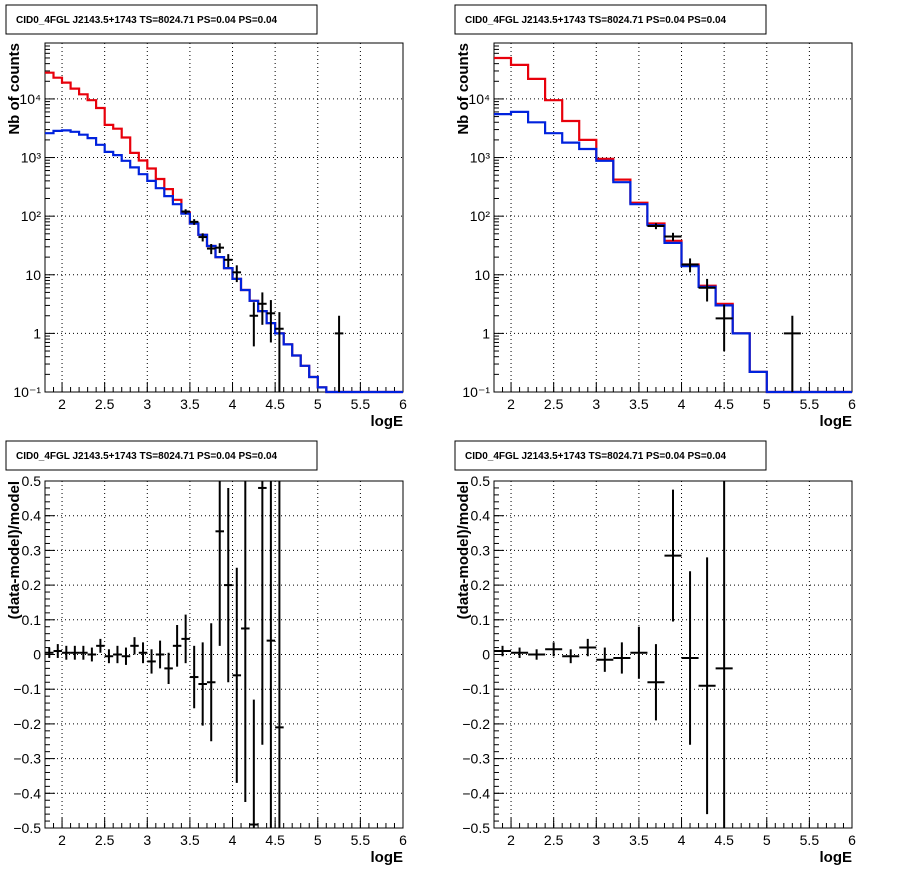 This screenshot has height=875, width=898. Describe the element at coordinates (27, 724) in the screenshot. I see `y-tick-label: −0.2` at that location.